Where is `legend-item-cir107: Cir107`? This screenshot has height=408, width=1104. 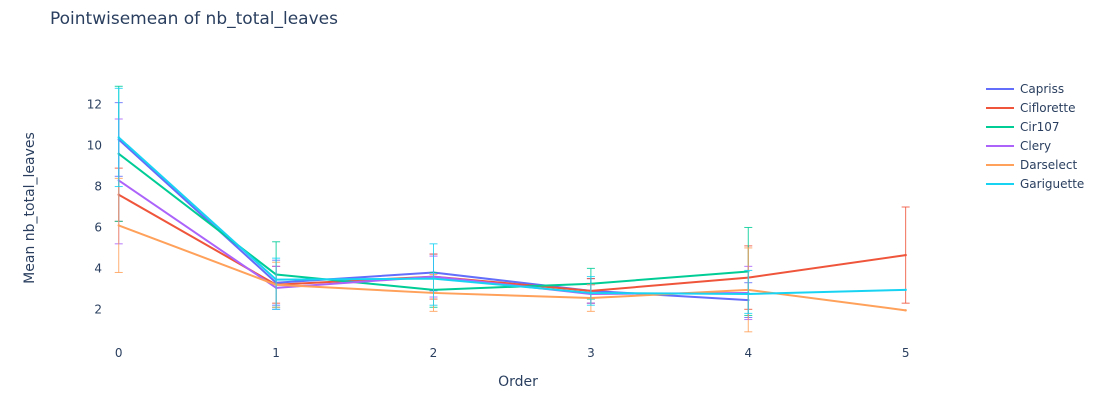 legend-item-cir107: Cir107 is located at coordinates (1023, 127).